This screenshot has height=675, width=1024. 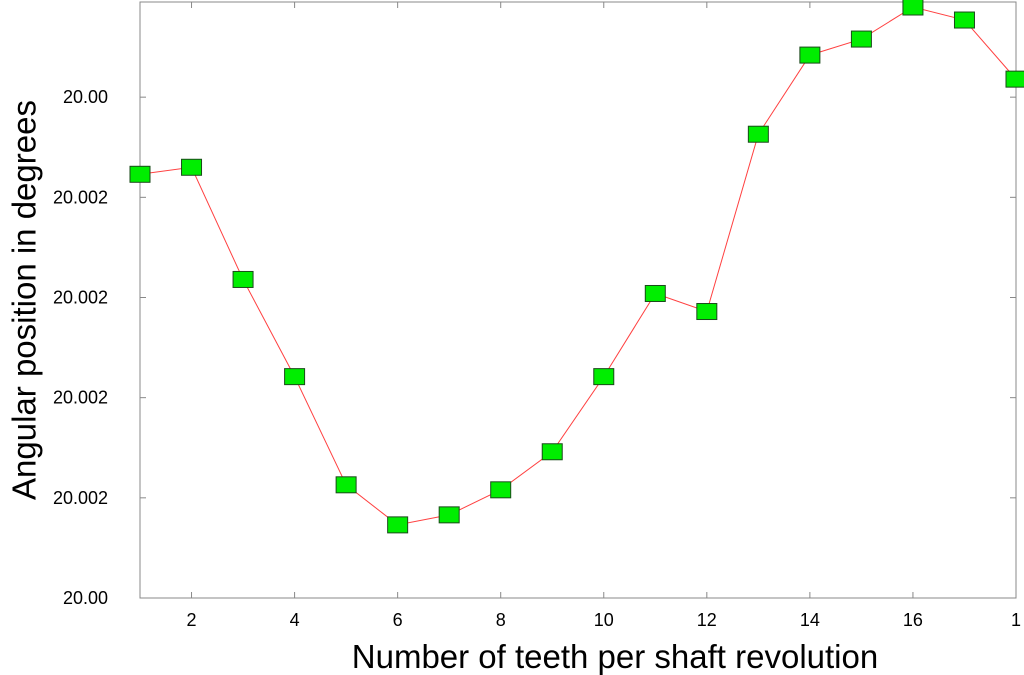 What do you see at coordinates (604, 620) in the screenshot?
I see `x-tick-label: 10` at bounding box center [604, 620].